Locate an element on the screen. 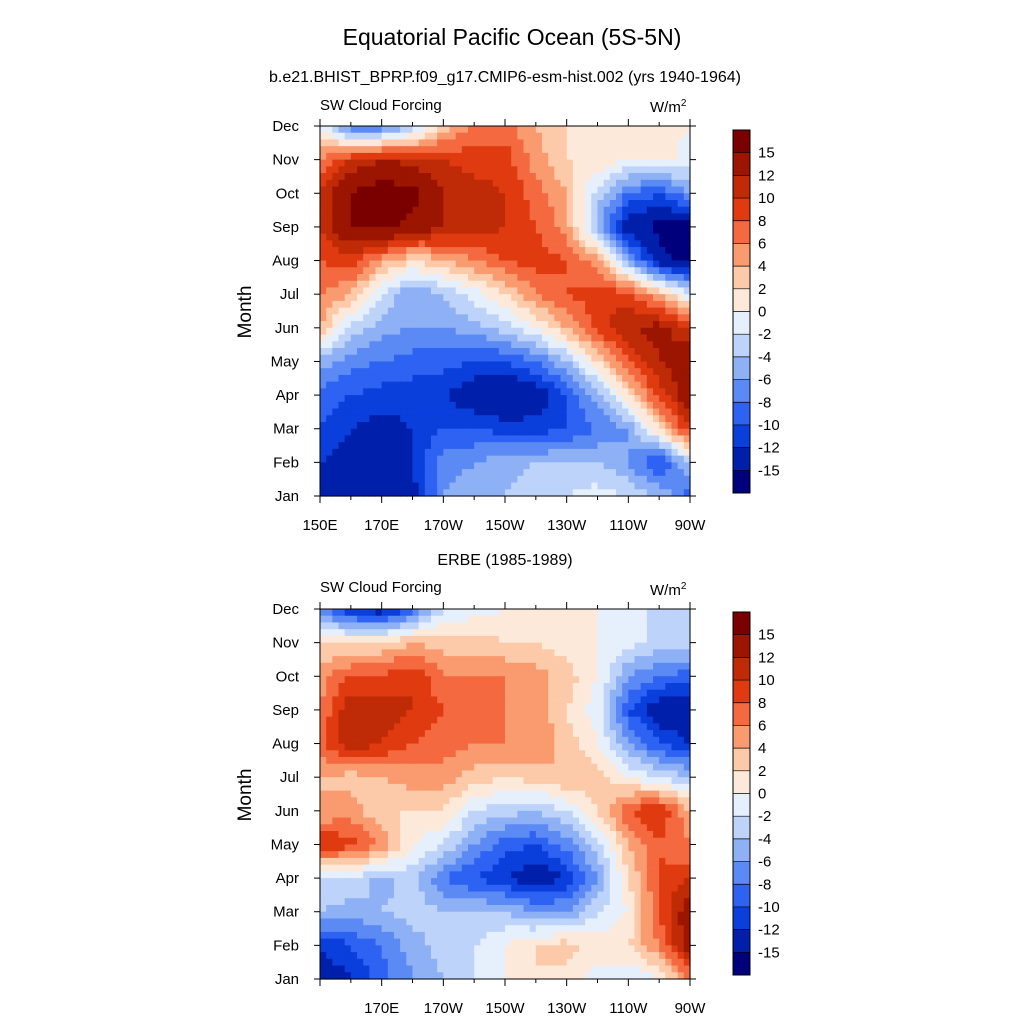 Image resolution: width=1024 pixels, height=1024 pixels. p1-colorbar-label: -10 is located at coordinates (769, 425).